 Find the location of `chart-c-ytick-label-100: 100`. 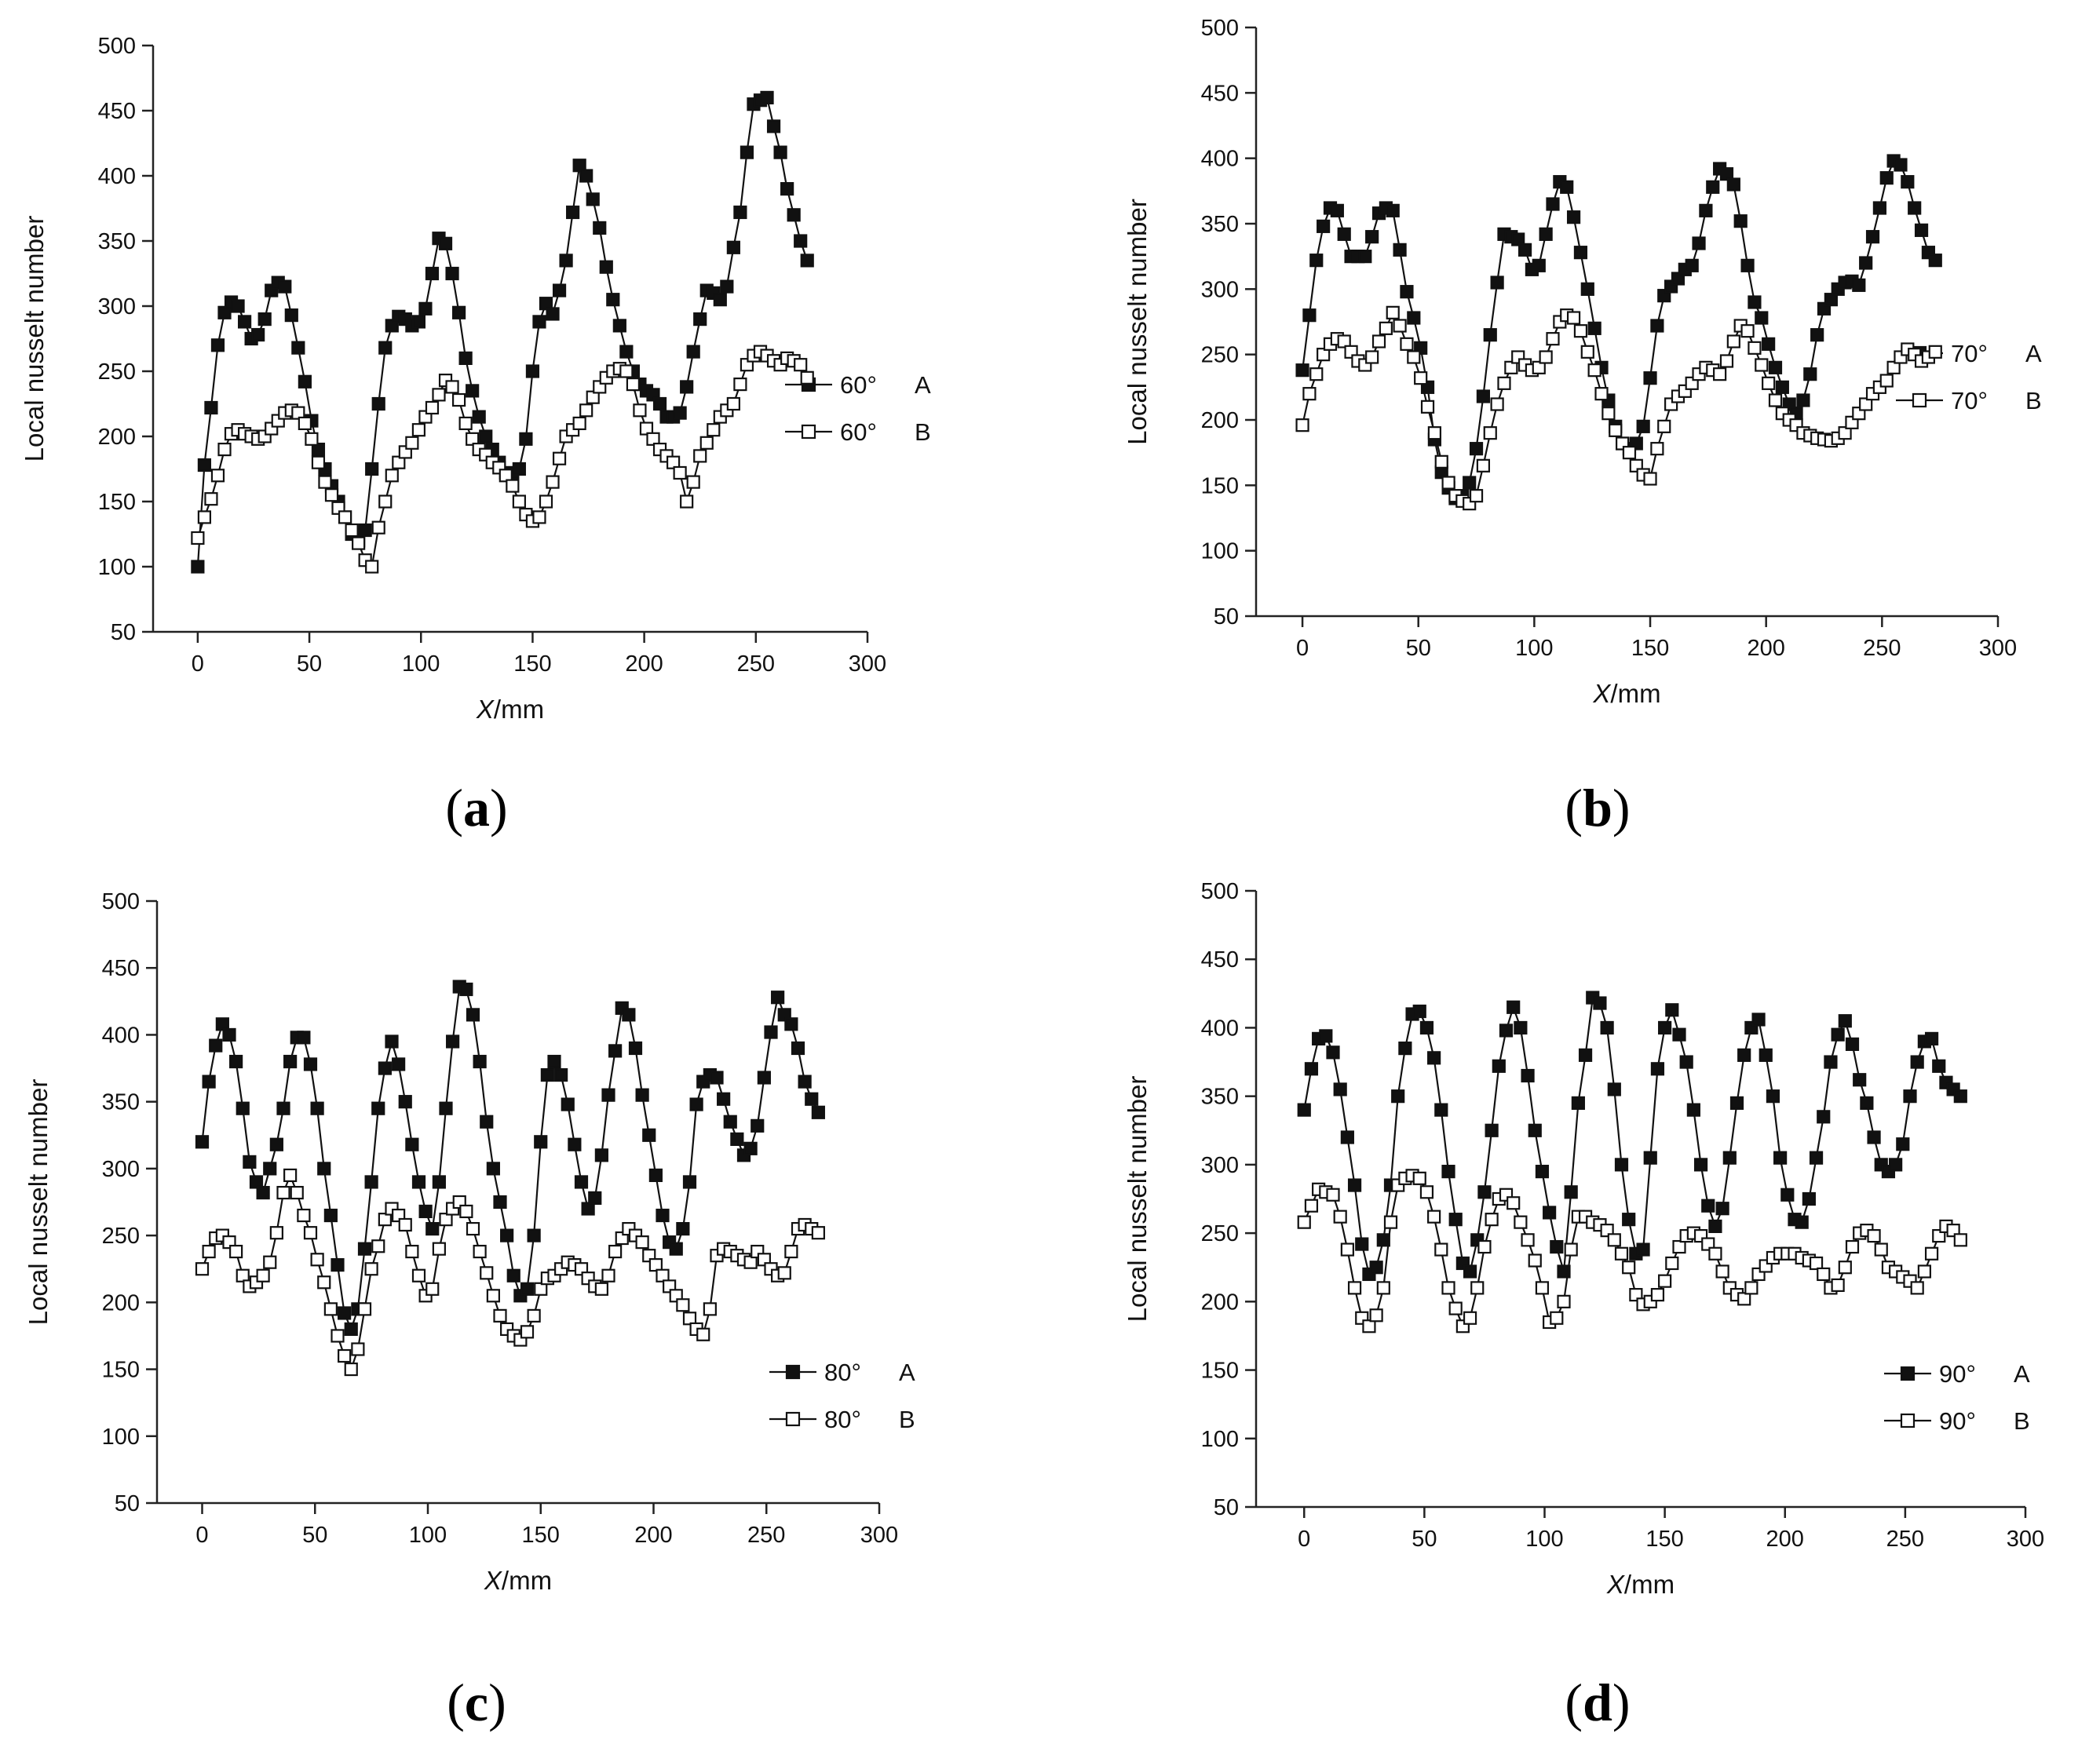

chart-c-ytick-label-100: 100 is located at coordinates (121, 1437).